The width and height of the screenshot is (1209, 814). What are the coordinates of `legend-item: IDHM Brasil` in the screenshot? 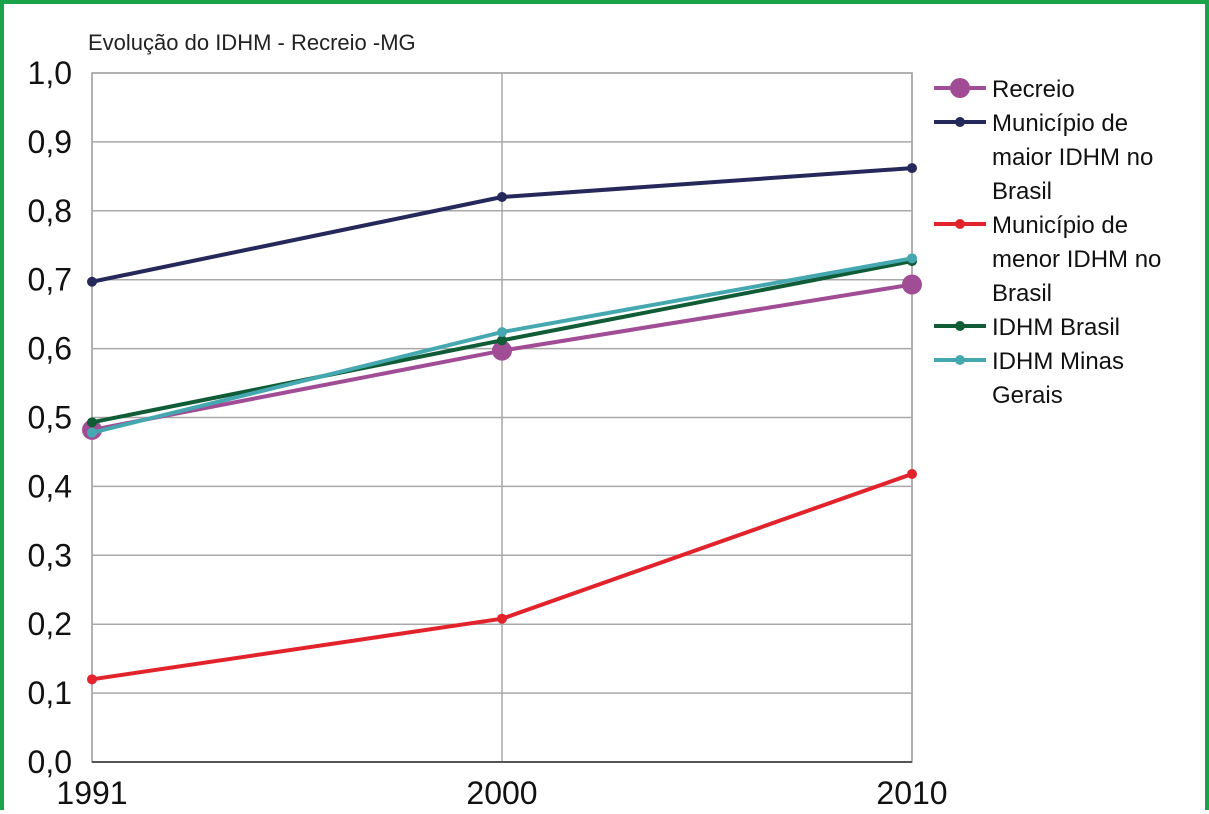 It's located at (1027, 327).